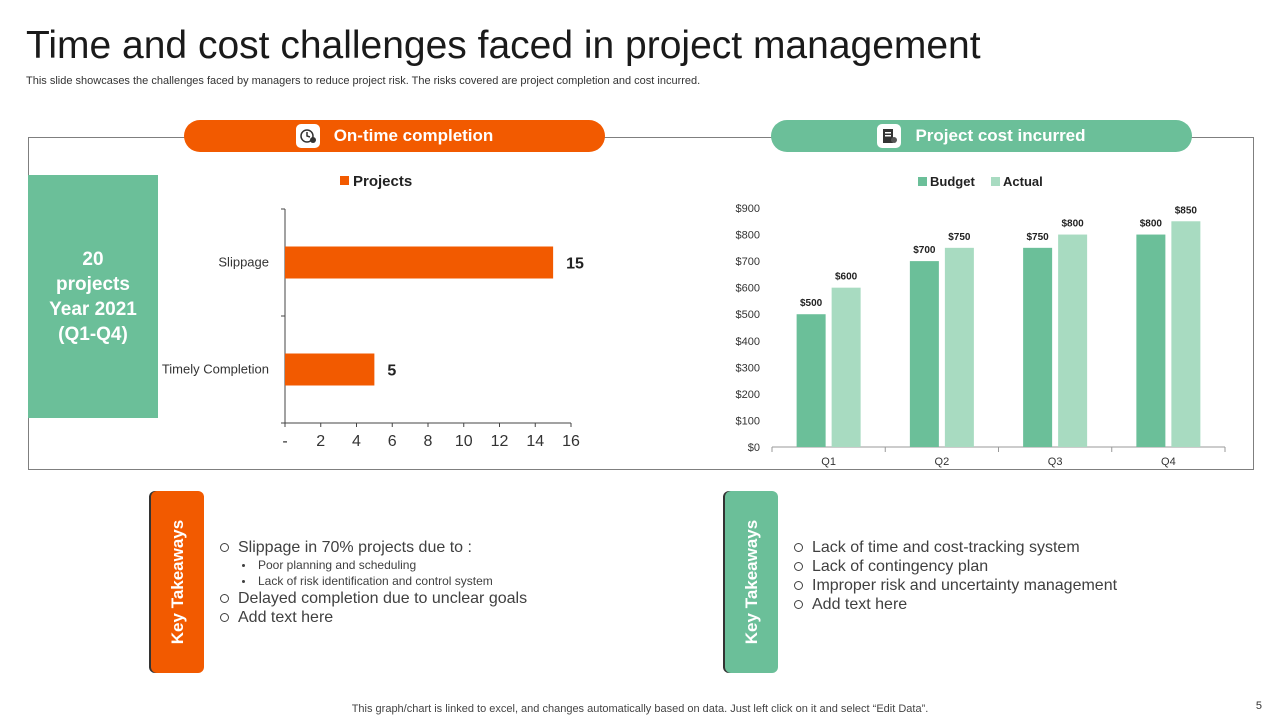 The width and height of the screenshot is (1280, 720). What do you see at coordinates (500, 441) in the screenshot?
I see `x-tick-label: 12` at bounding box center [500, 441].